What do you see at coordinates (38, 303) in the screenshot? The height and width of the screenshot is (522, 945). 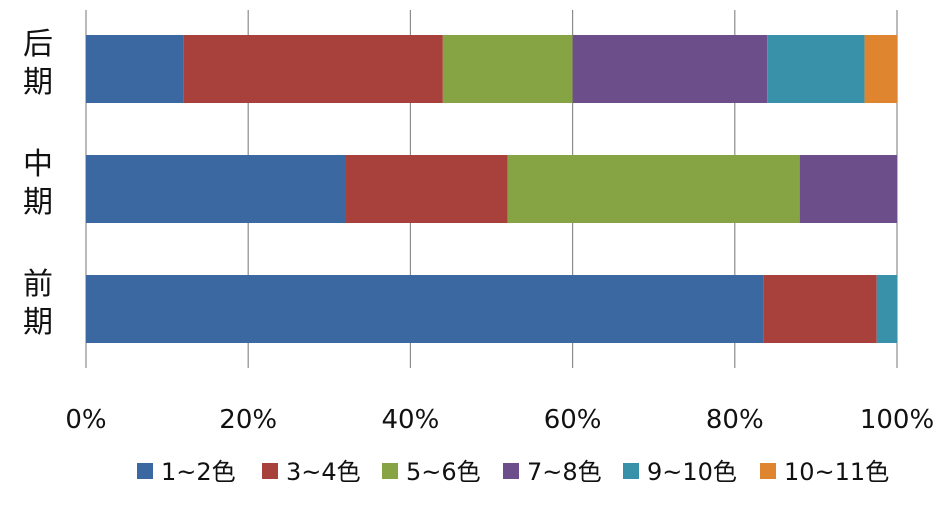 I see `category-label: 前期` at bounding box center [38, 303].